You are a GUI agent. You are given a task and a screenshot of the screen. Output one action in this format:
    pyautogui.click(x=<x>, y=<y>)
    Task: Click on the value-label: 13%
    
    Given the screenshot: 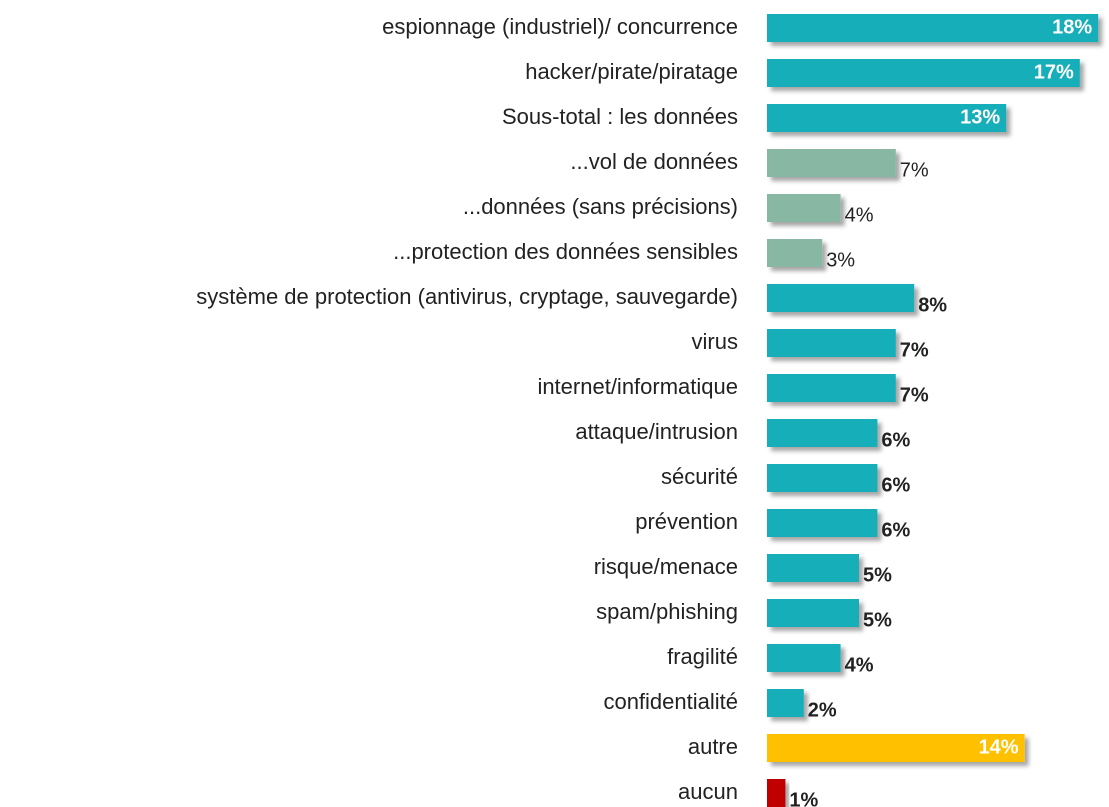 What is the action you would take?
    pyautogui.click(x=980, y=117)
    